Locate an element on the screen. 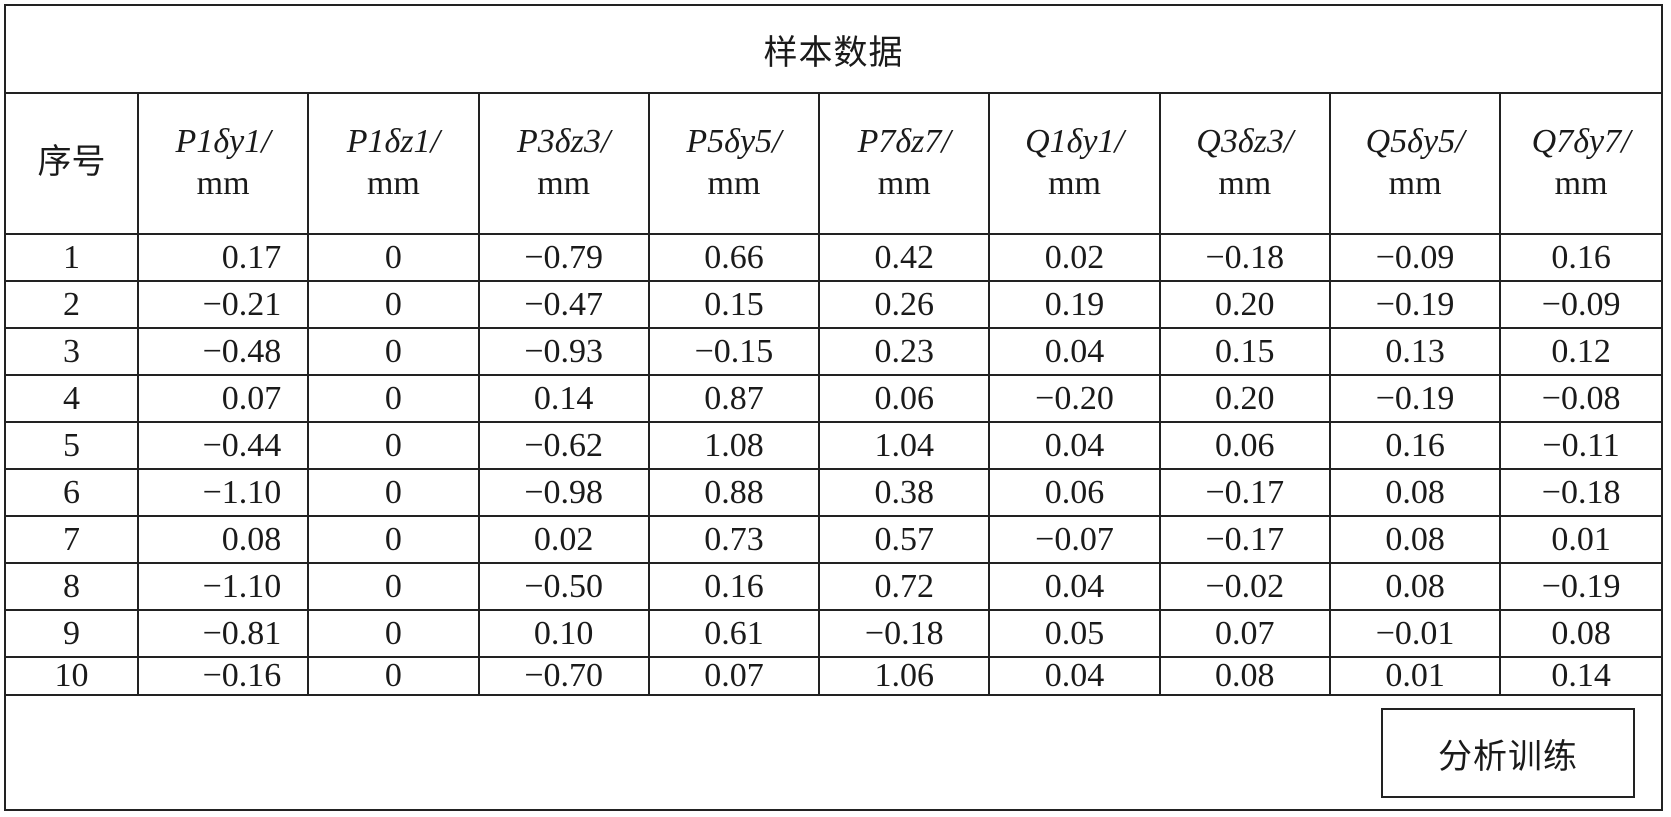 This screenshot has width=1671, height=817. column-header-q7dy7: Q7δy7/mm is located at coordinates (1580, 163).